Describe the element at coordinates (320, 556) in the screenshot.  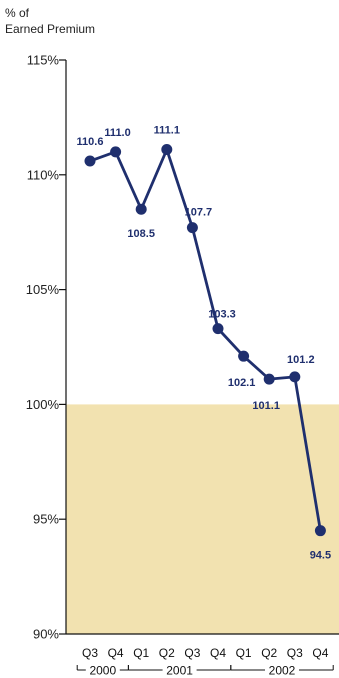
I see `data-label: 94.5` at that location.